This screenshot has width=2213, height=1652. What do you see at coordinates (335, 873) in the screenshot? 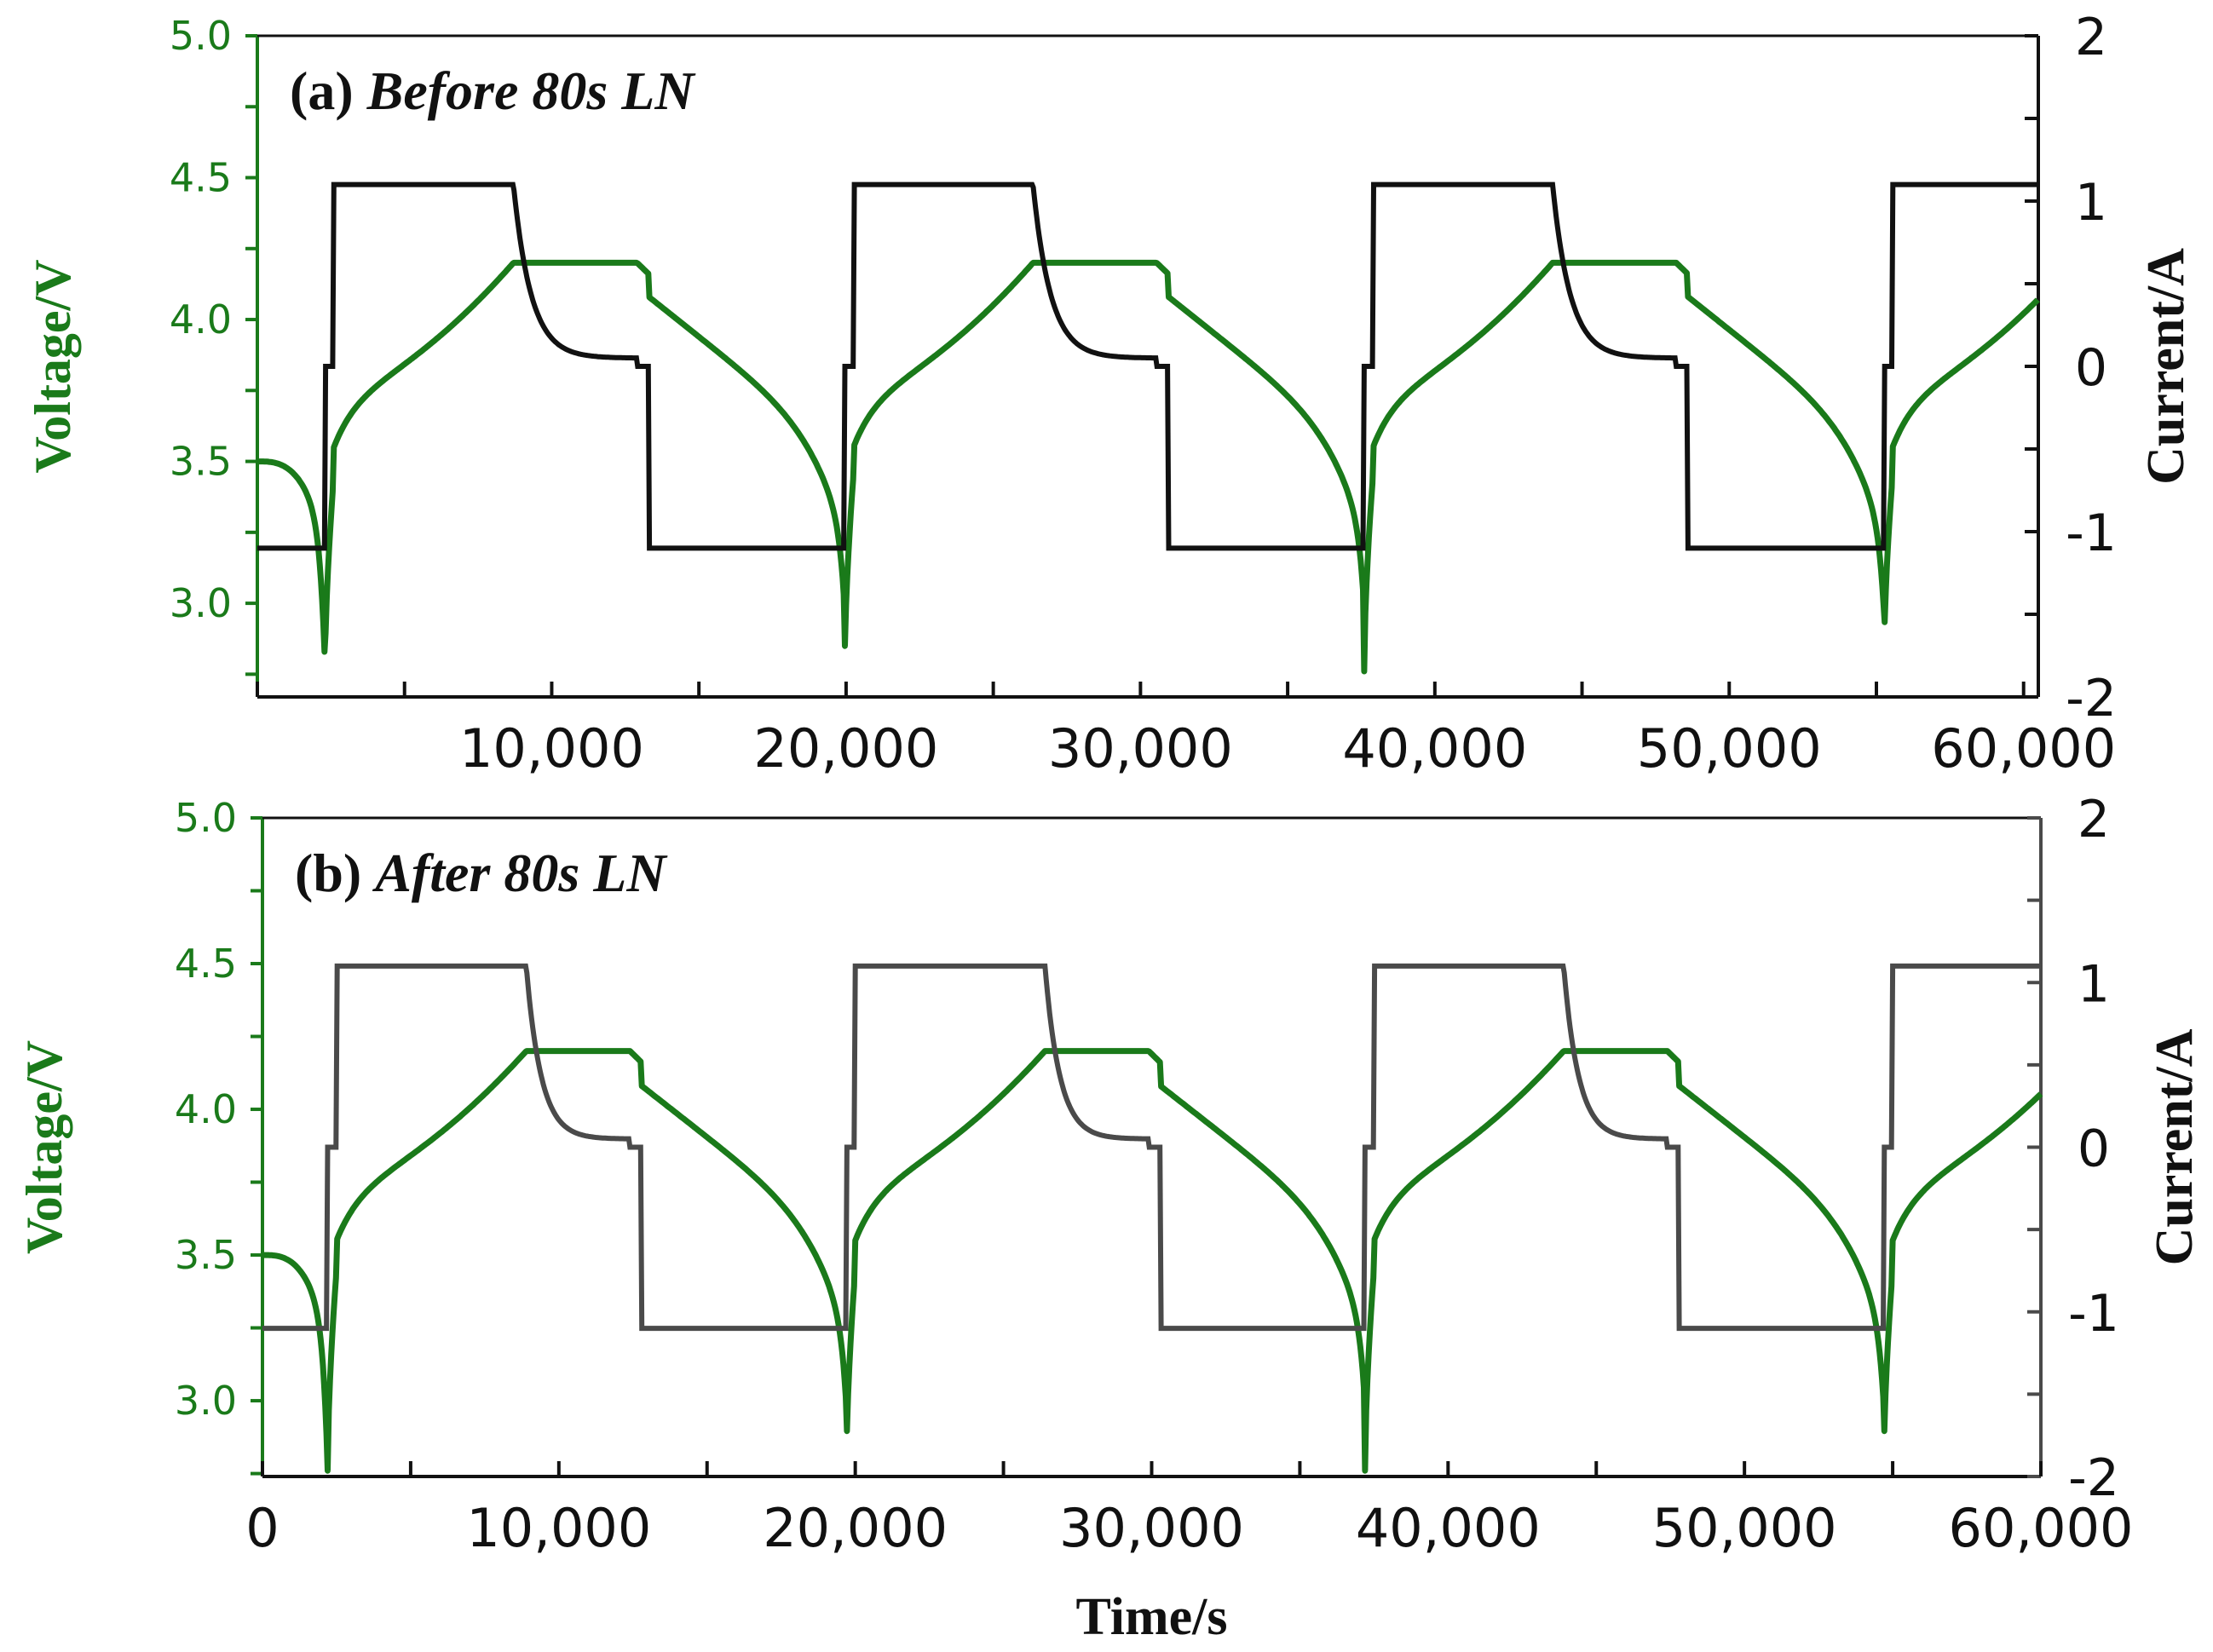
I see `panel-title-prefix: (b)` at bounding box center [335, 873].